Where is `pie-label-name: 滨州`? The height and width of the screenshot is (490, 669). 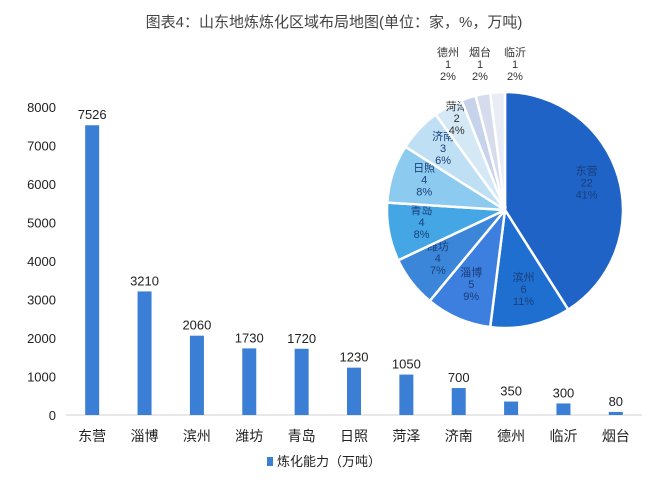 pie-label-name: 滨州 is located at coordinates (524, 277).